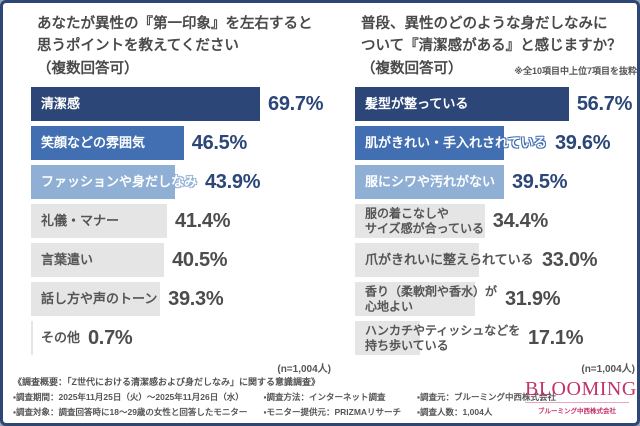  Describe the element at coordinates (486, 404) in the screenshot. I see `survey-overview-col3: ▪調査元：ブルーミング中西株式会社 ▪調査人数：1,004人` at that location.